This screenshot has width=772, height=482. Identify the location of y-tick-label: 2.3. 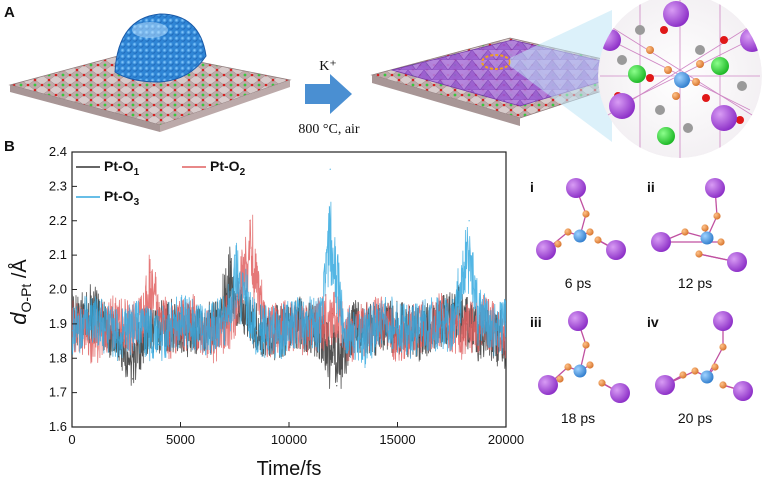
(58, 185).